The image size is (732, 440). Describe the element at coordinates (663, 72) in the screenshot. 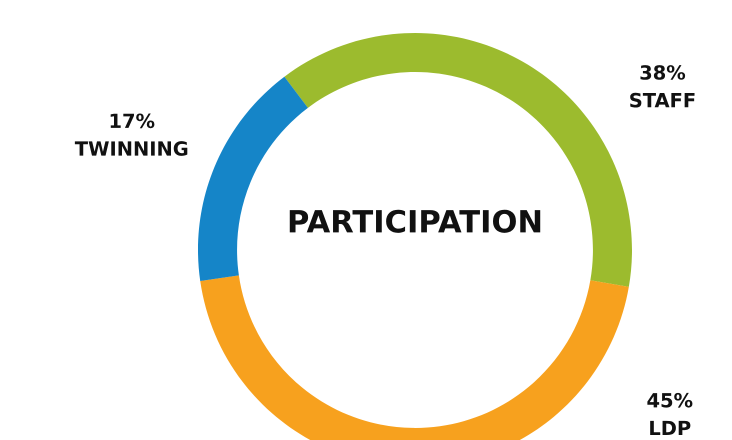

I see `data-label: 38%` at that location.